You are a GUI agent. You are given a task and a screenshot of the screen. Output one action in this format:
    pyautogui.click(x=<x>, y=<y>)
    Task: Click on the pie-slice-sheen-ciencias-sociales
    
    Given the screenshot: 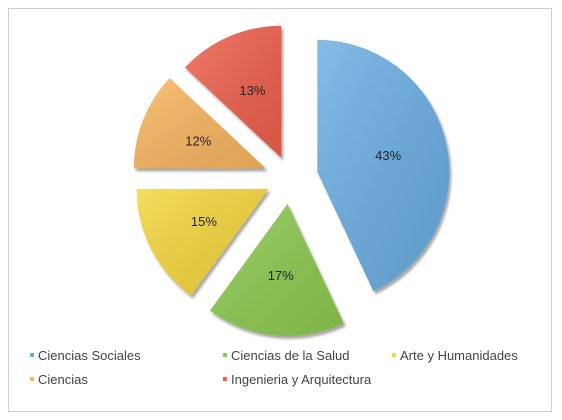 What is the action you would take?
    pyautogui.click(x=383, y=165)
    